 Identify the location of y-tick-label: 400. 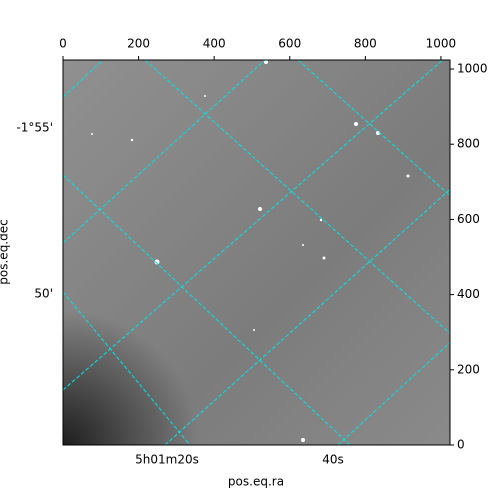
(468, 294).